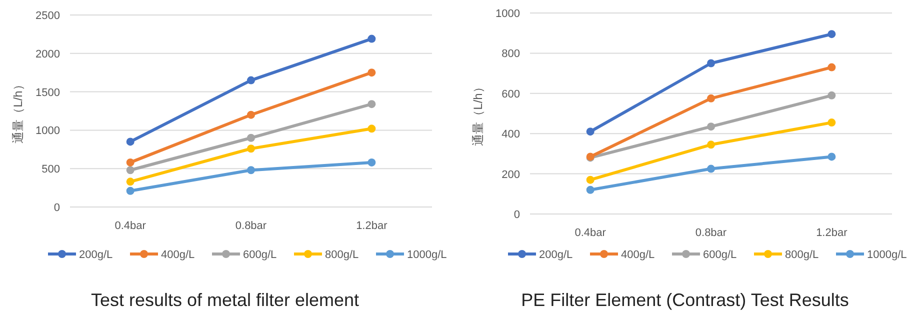  I want to click on y-tick-label: 2000, so click(48, 54).